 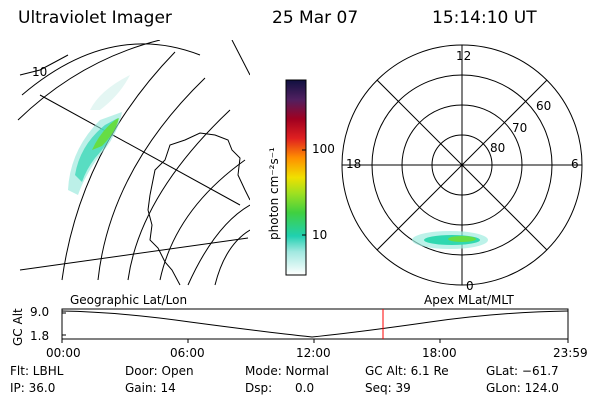 What do you see at coordinates (323, 149) in the screenshot?
I see `colorbar-tick-100: 100` at bounding box center [323, 149].